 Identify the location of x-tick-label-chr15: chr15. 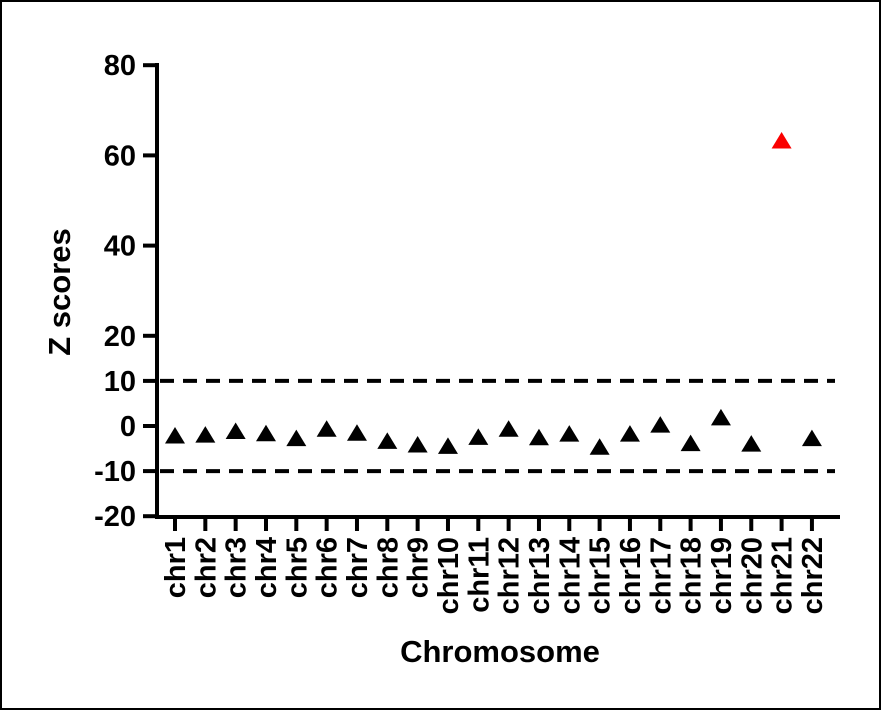
(601, 575).